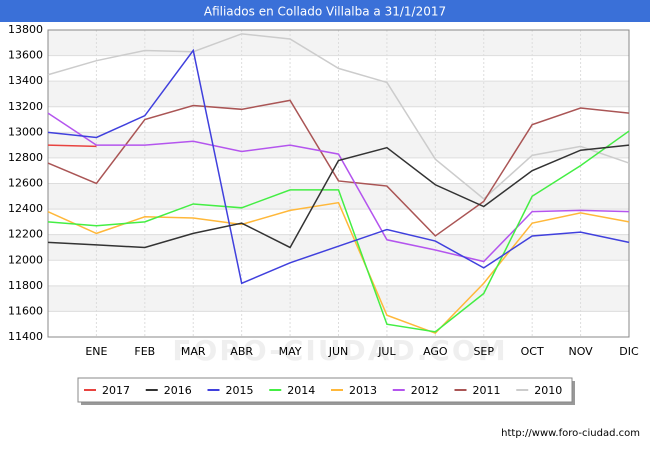 Image resolution: width=650 pixels, height=450 pixels. I want to click on legend-label: 2013, so click(363, 390).